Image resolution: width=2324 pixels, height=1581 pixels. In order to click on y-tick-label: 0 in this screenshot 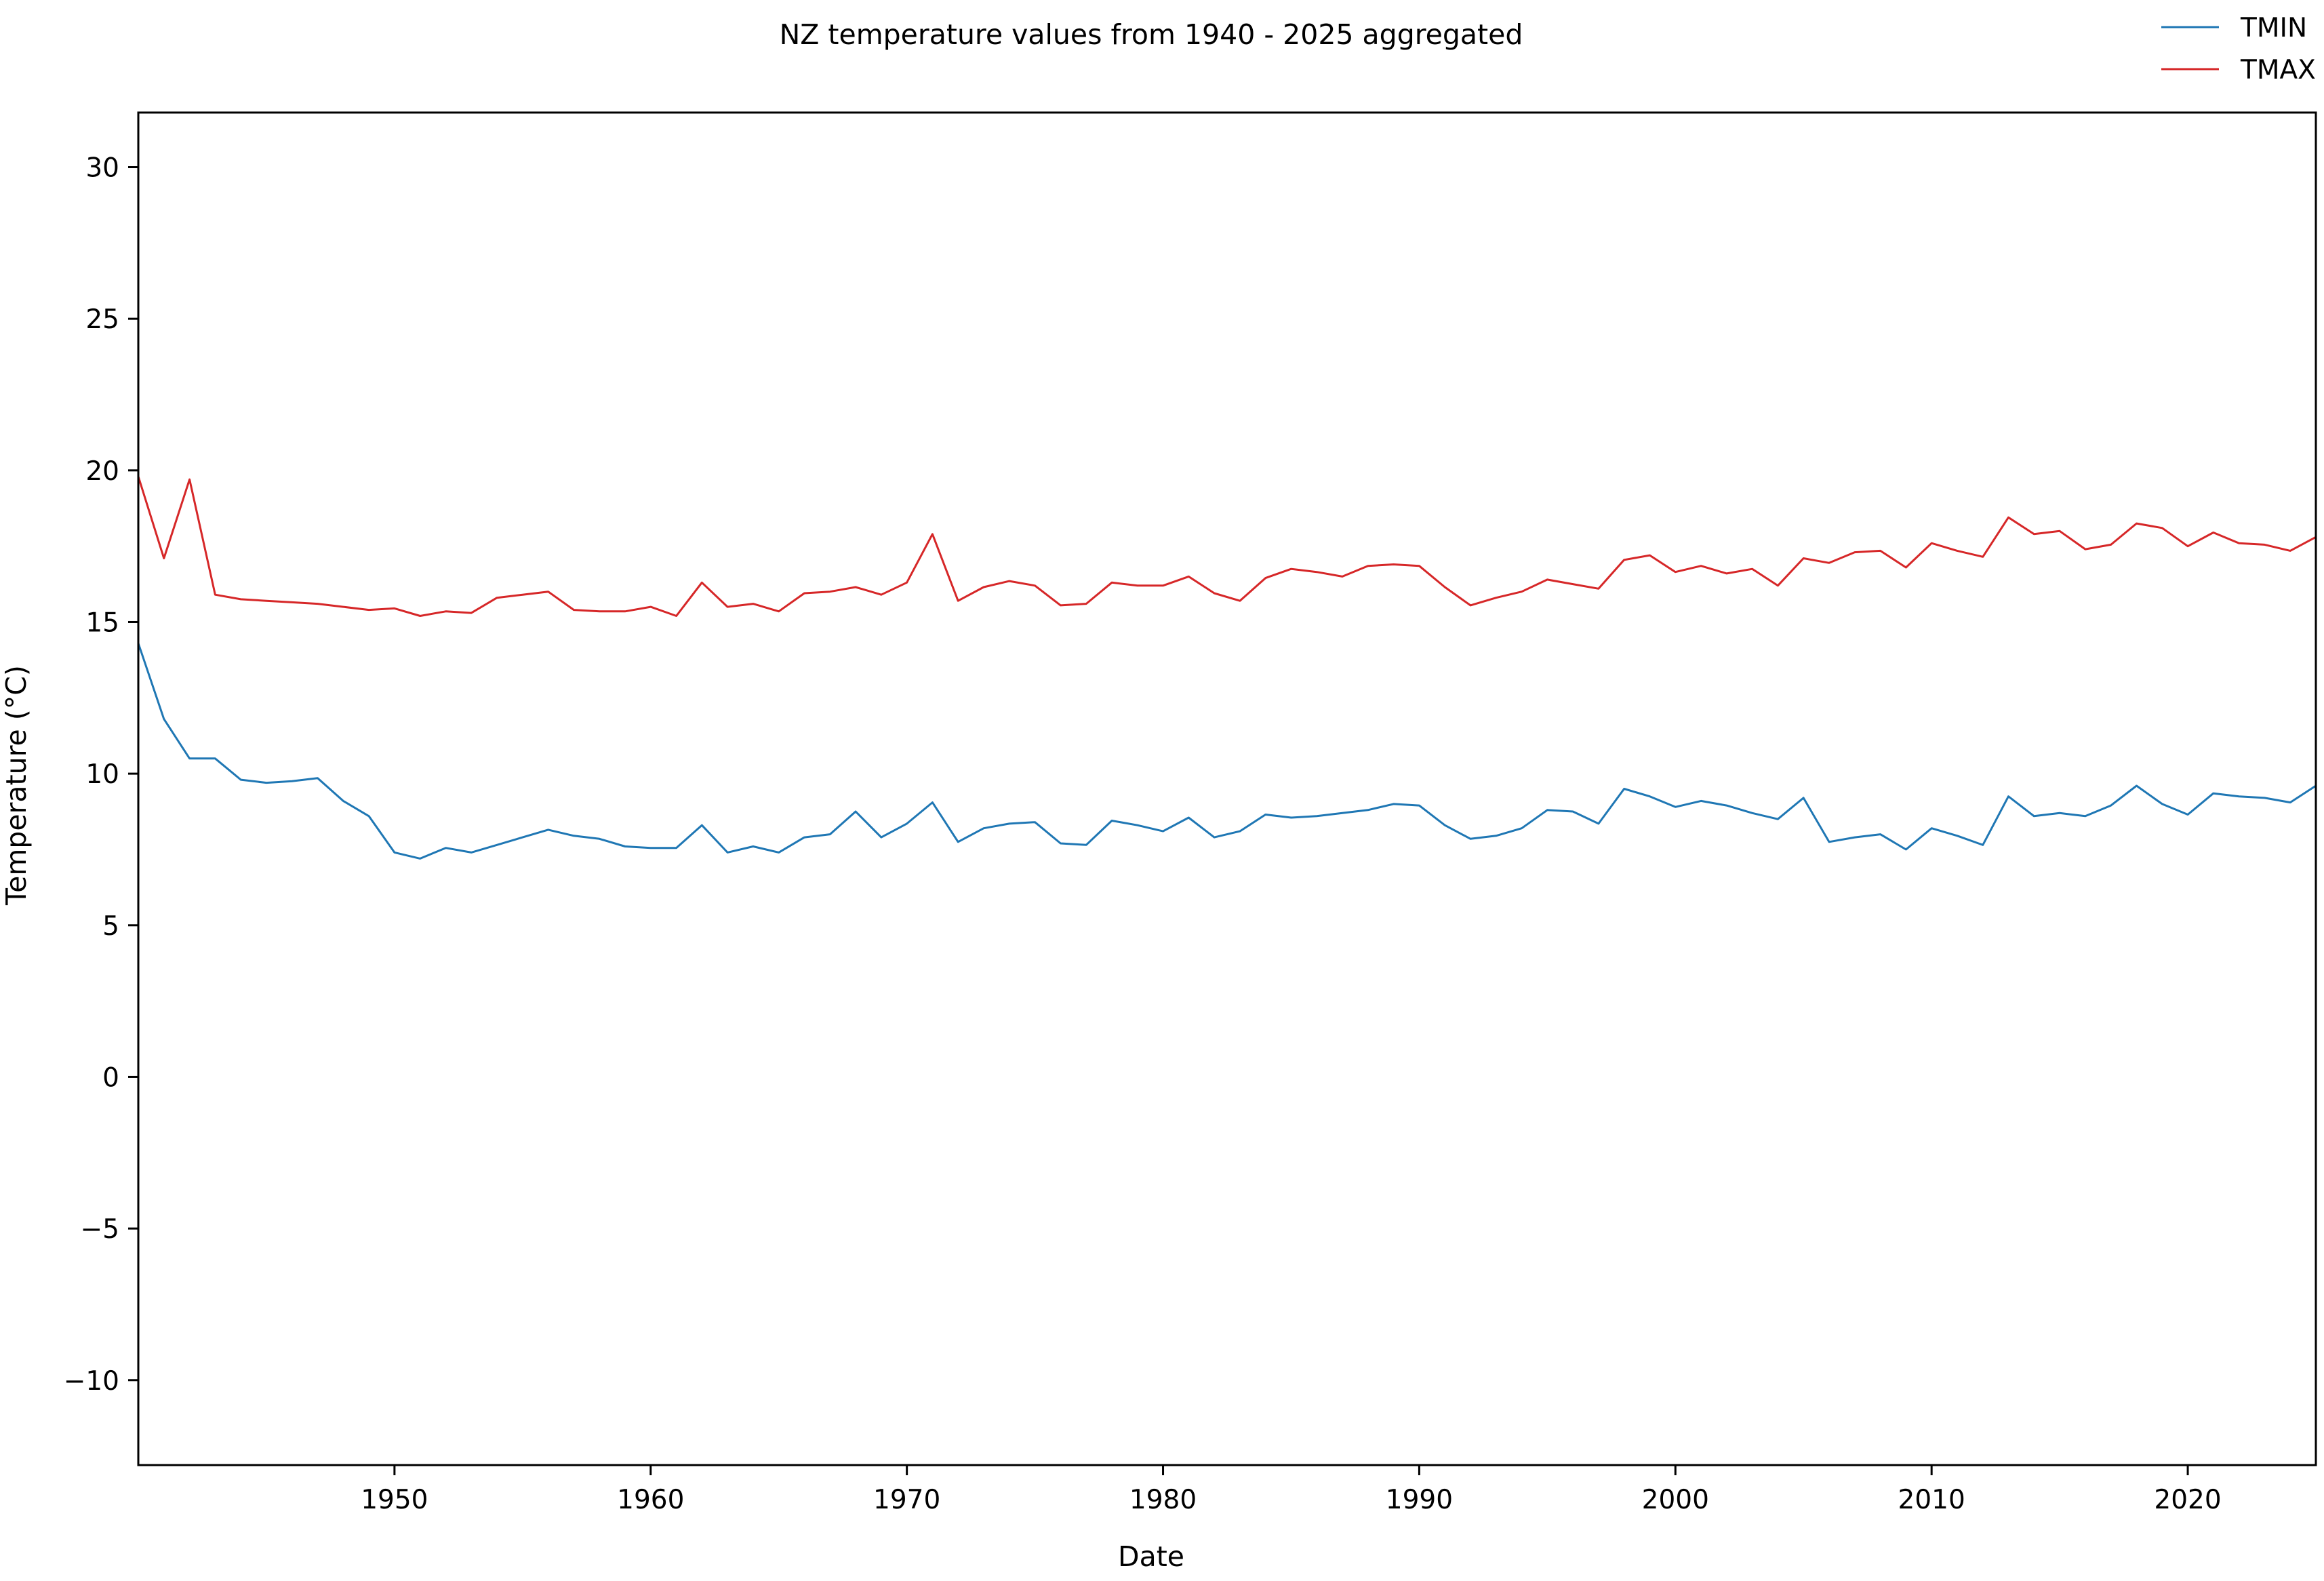, I will do `click(110, 1077)`.